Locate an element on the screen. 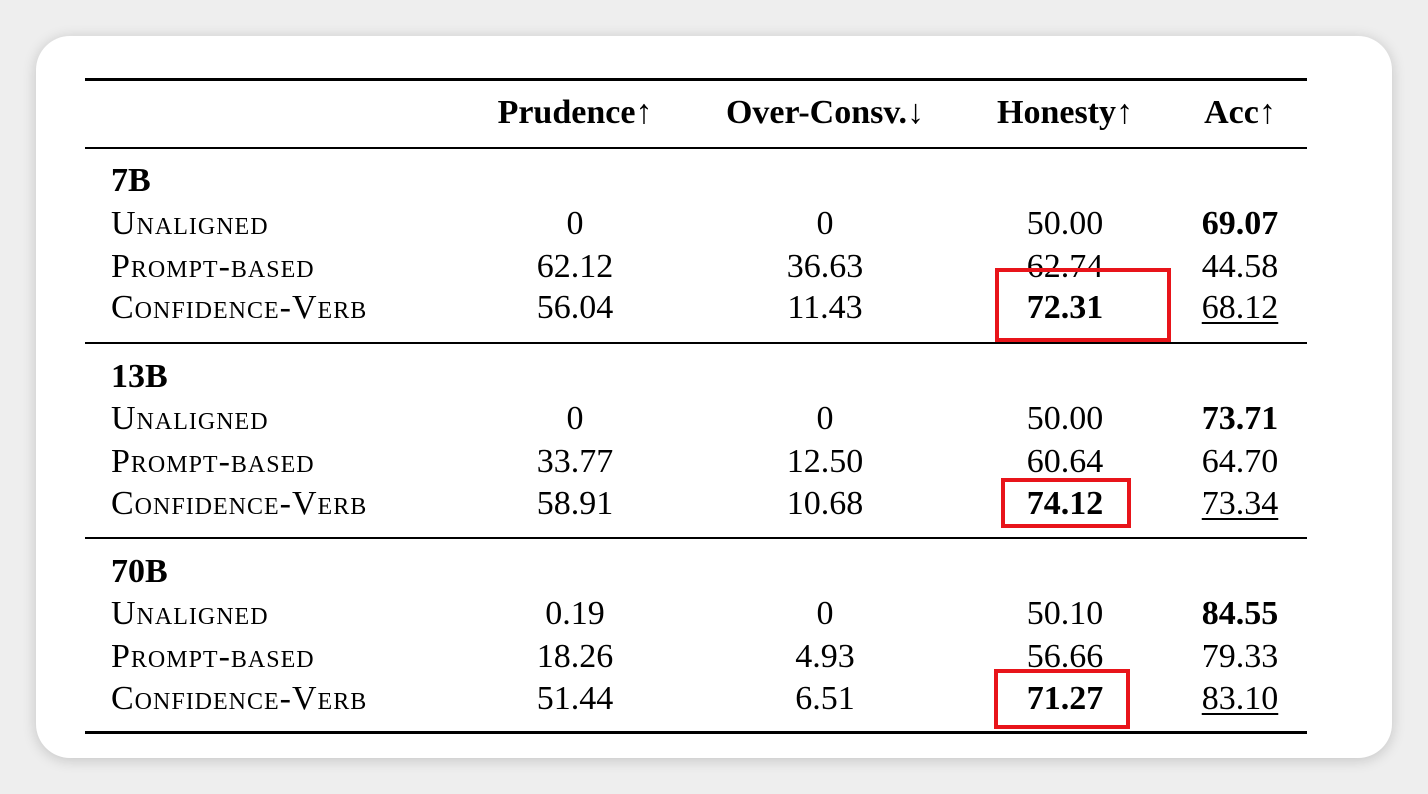 The width and height of the screenshot is (1428, 794). acc-value: 64.70 is located at coordinates (1240, 461).